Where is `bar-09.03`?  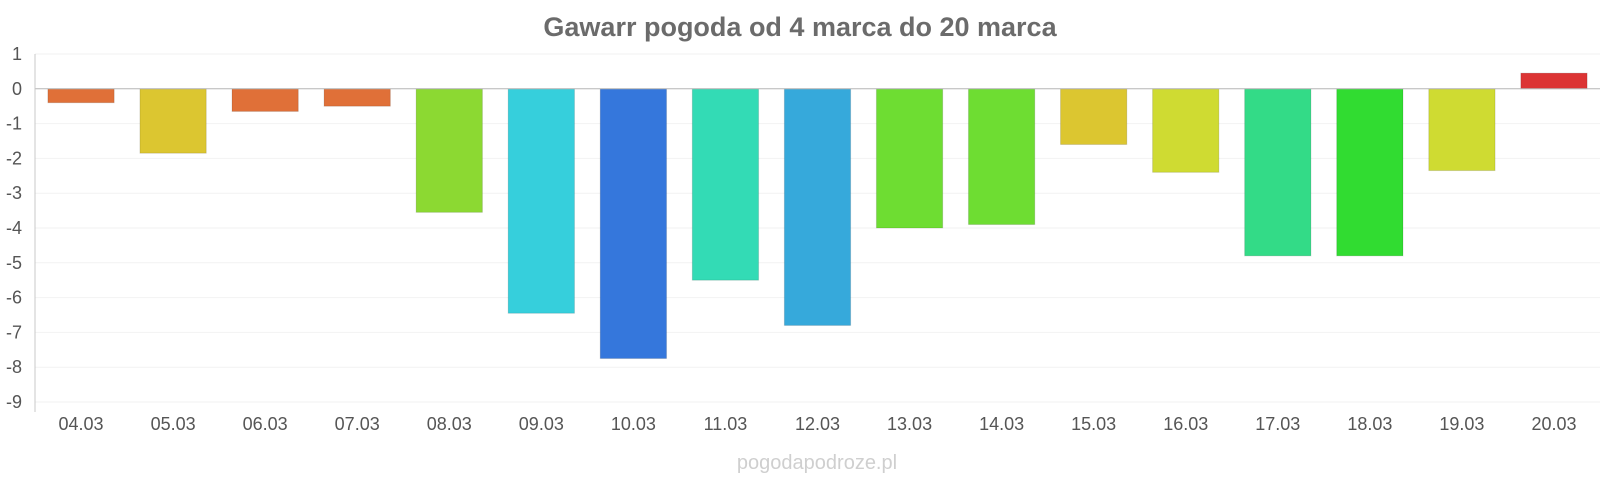
bar-09.03 is located at coordinates (541, 201).